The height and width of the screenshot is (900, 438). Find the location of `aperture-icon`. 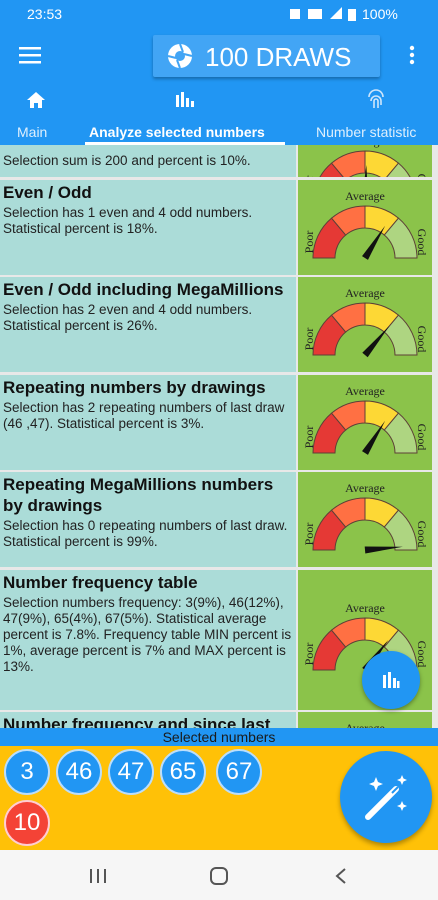

aperture-icon is located at coordinates (180, 56).